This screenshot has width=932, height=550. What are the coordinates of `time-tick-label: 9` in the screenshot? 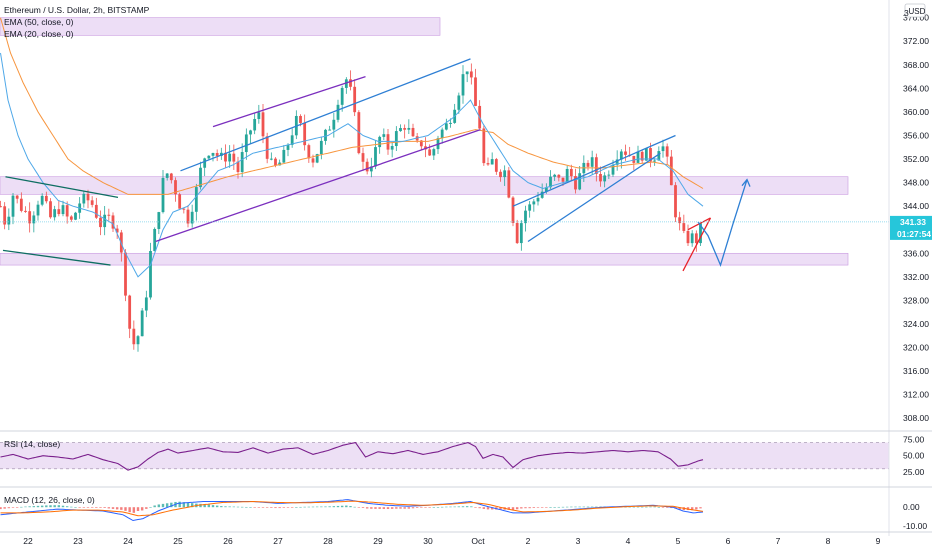 It's located at (878, 541).